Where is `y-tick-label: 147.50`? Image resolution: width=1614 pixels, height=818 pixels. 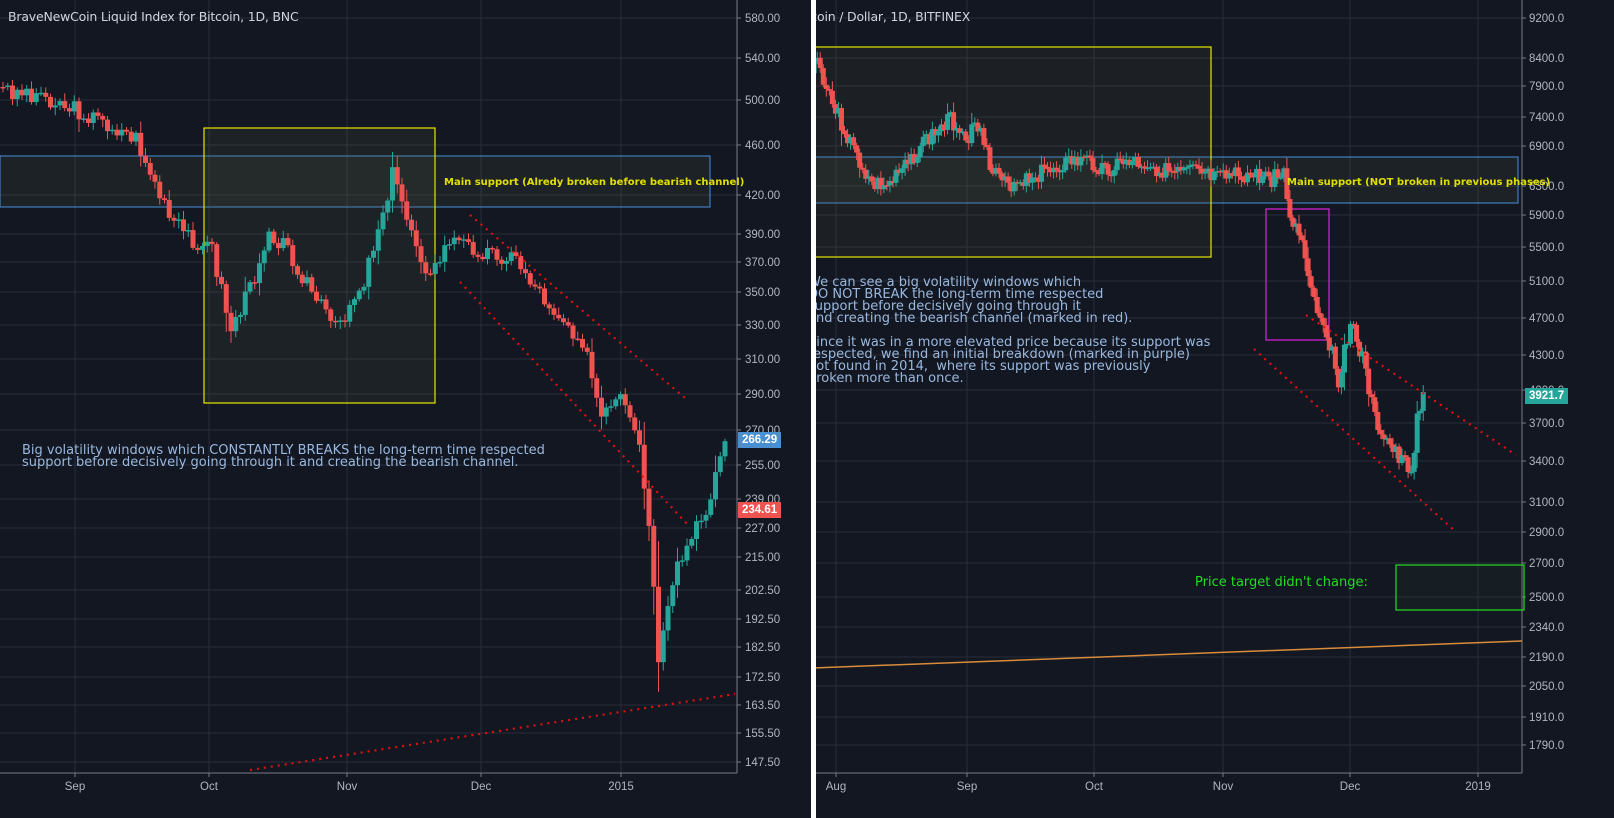
y-tick-label: 147.50 is located at coordinates (762, 763).